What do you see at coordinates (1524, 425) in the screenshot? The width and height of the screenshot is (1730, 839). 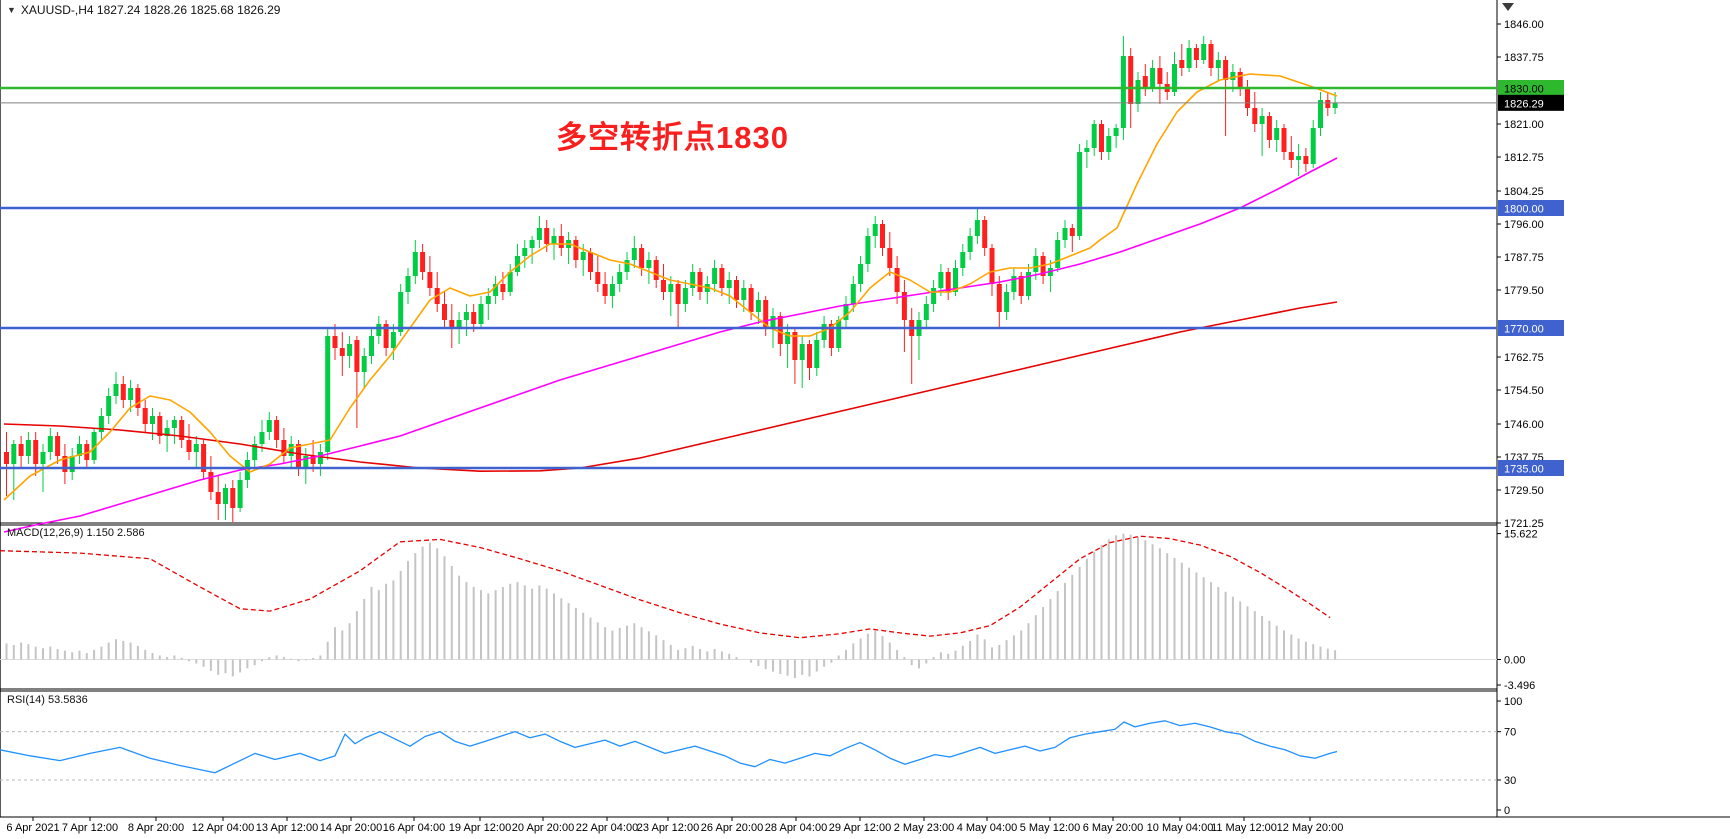 I see `price-tick-label: 1746.00` at bounding box center [1524, 425].